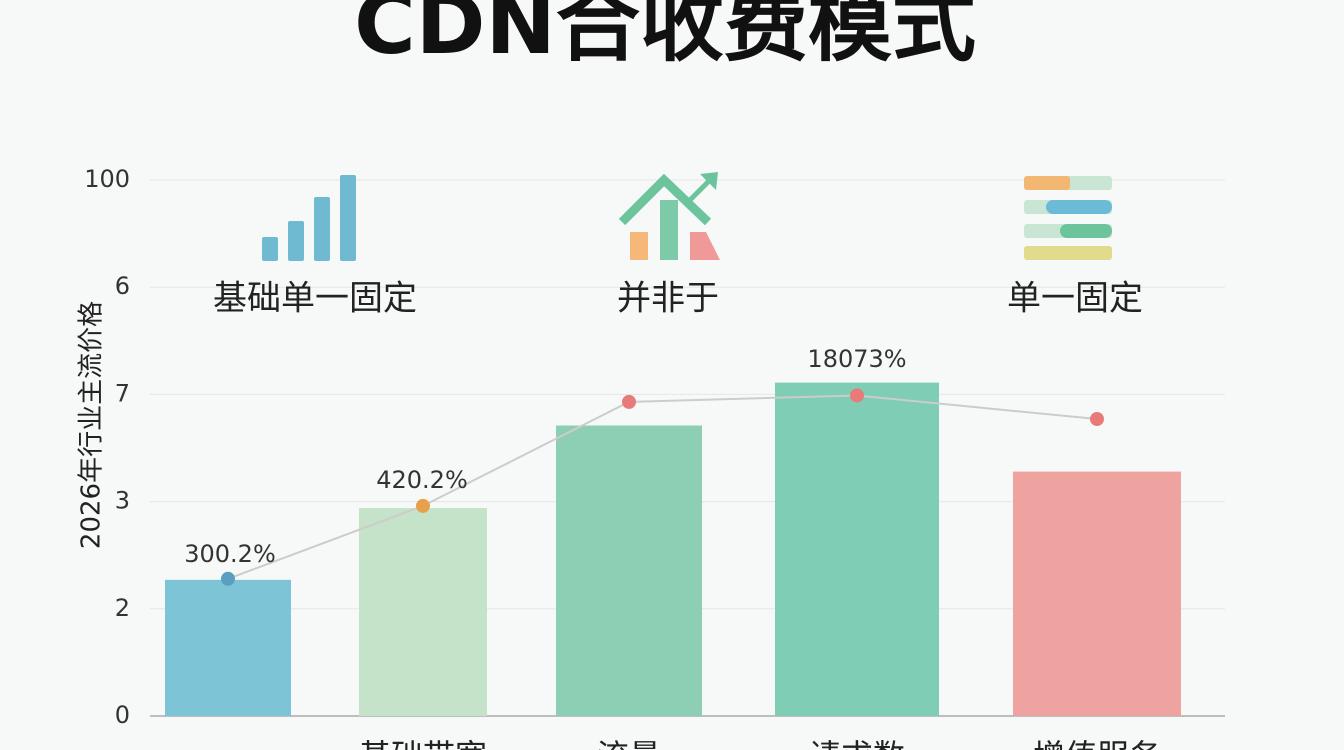 The height and width of the screenshot is (750, 1344). What do you see at coordinates (1068, 218) in the screenshot?
I see `icon-stripes` at bounding box center [1068, 218].